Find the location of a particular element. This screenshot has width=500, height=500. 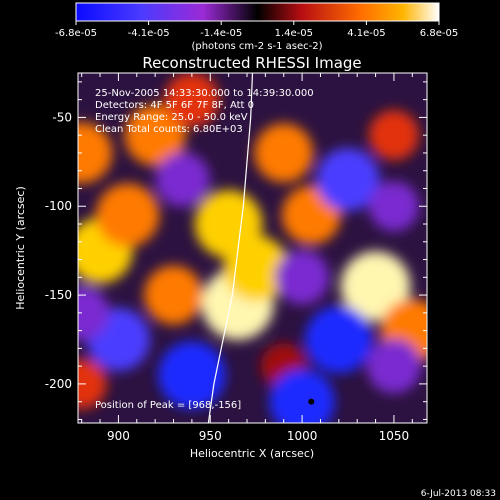

solar-limb-line is located at coordinates (230, 248).